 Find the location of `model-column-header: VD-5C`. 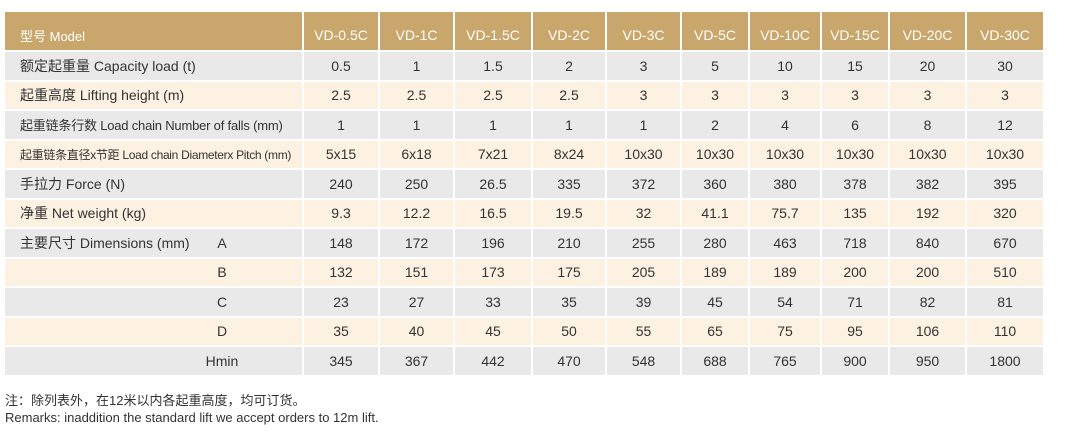

model-column-header: VD-5C is located at coordinates (715, 31).